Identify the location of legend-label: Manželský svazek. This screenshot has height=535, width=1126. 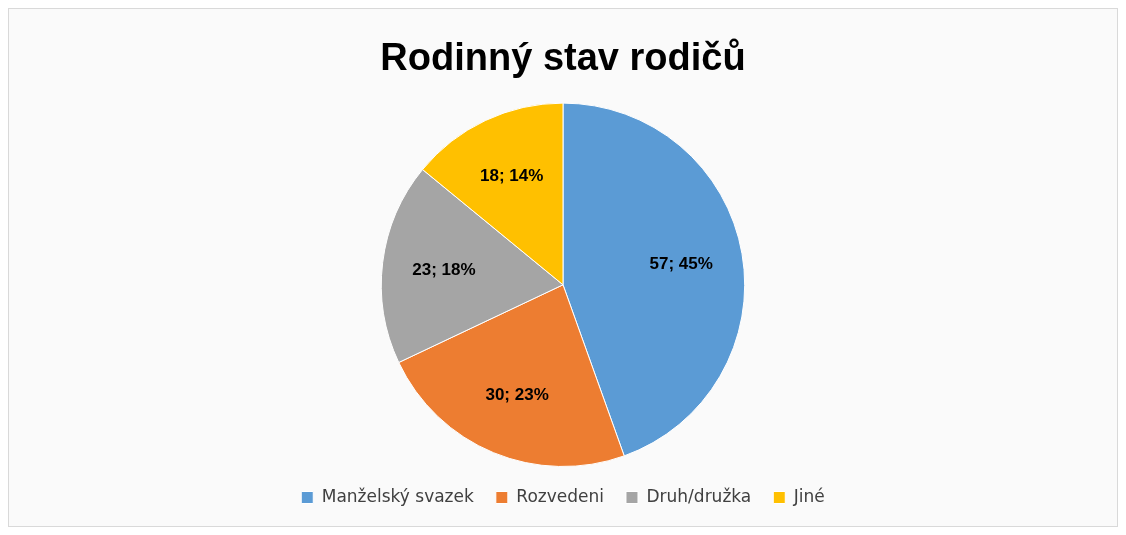
(397, 495).